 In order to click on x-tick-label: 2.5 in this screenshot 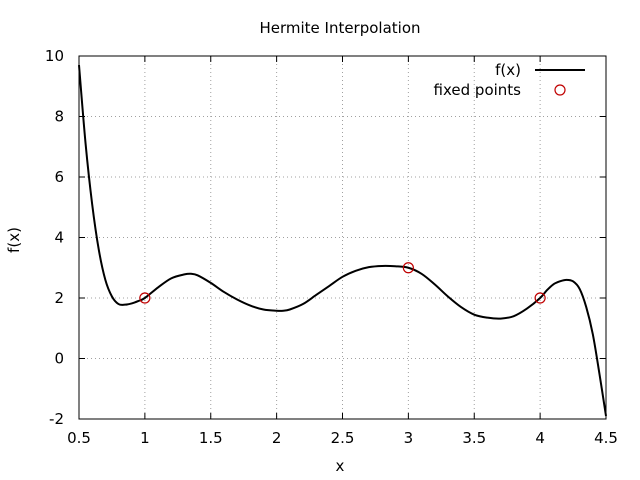, I will do `click(343, 438)`.